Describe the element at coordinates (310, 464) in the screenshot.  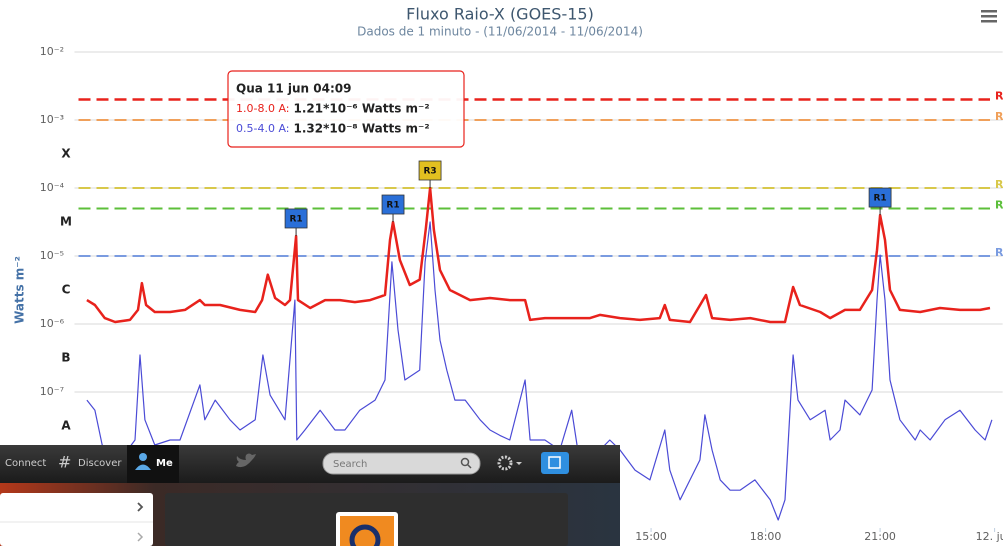
I see `nav-bar` at that location.